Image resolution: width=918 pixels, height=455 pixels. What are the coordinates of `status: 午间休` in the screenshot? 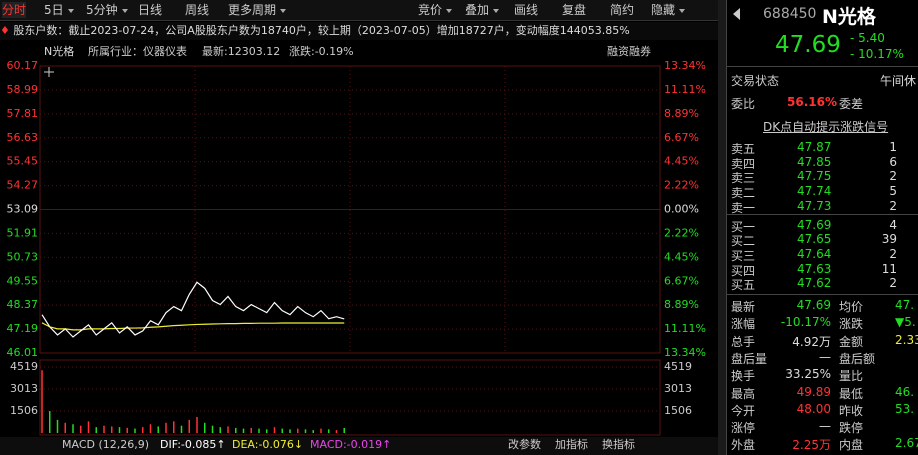 It's located at (898, 81).